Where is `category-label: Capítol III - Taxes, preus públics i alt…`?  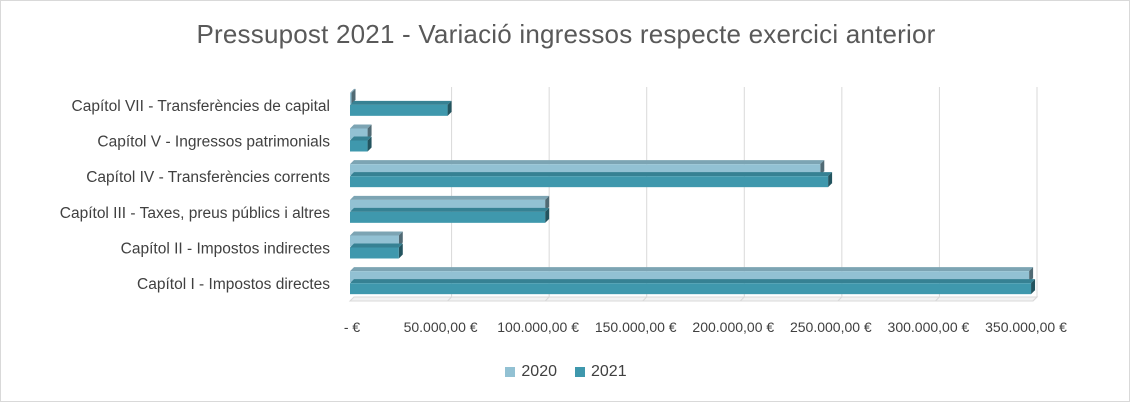
category-label: Capítol III - Taxes, preus públics i alt… is located at coordinates (195, 213).